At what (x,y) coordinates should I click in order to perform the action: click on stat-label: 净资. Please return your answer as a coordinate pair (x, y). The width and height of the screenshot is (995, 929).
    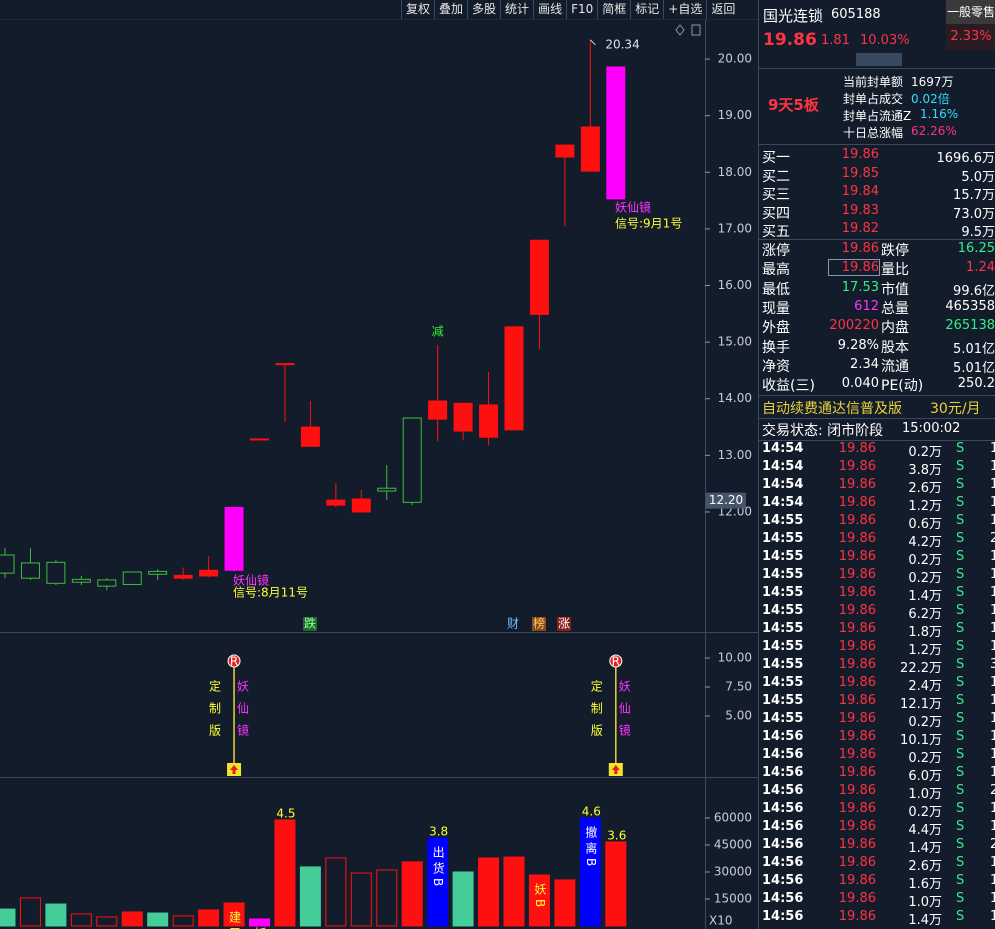
    Looking at the image, I should click on (776, 366).